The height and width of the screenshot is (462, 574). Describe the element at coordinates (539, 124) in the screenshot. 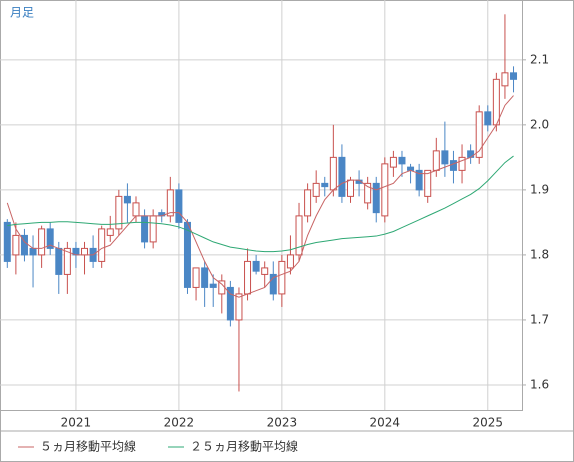

I see `y-tick-label: 2.0` at that location.